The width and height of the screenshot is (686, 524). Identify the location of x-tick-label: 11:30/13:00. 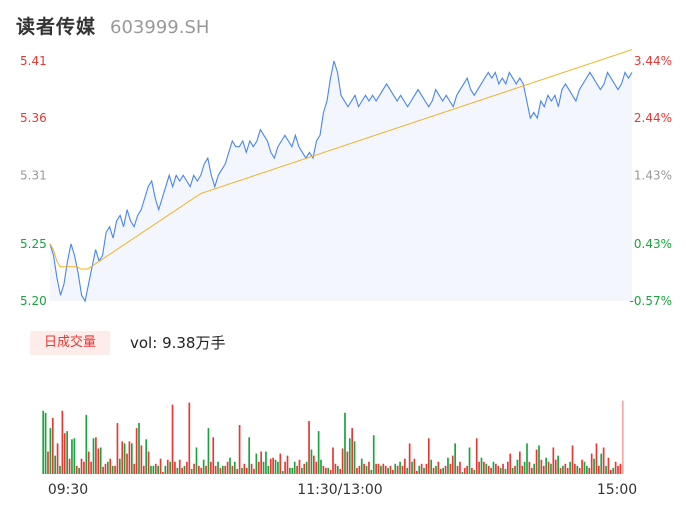
(339, 490).